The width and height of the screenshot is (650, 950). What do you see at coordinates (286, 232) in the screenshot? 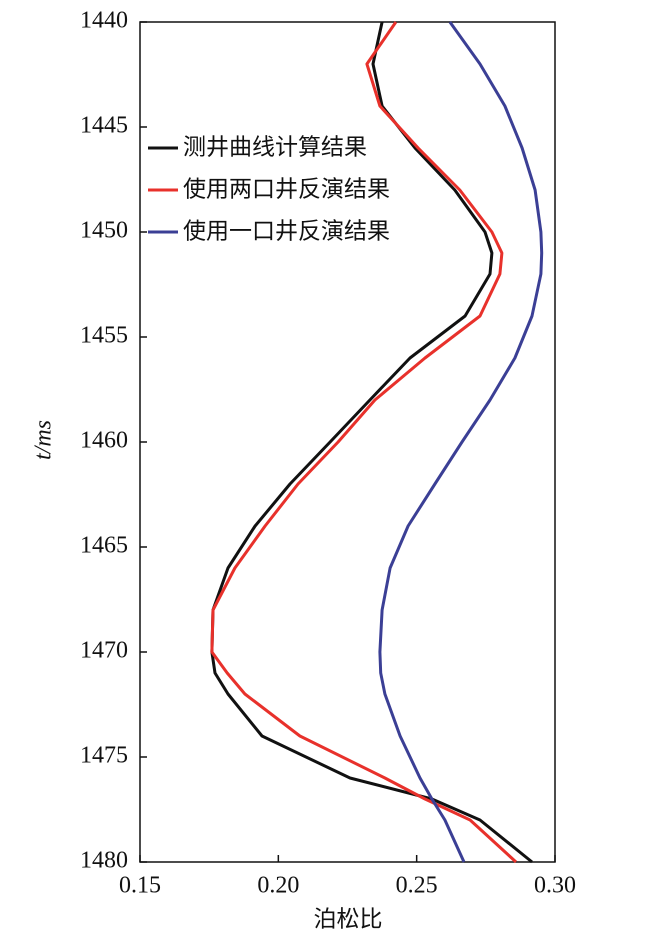
I see `legend-label: 使用一口井反演结果` at bounding box center [286, 232].